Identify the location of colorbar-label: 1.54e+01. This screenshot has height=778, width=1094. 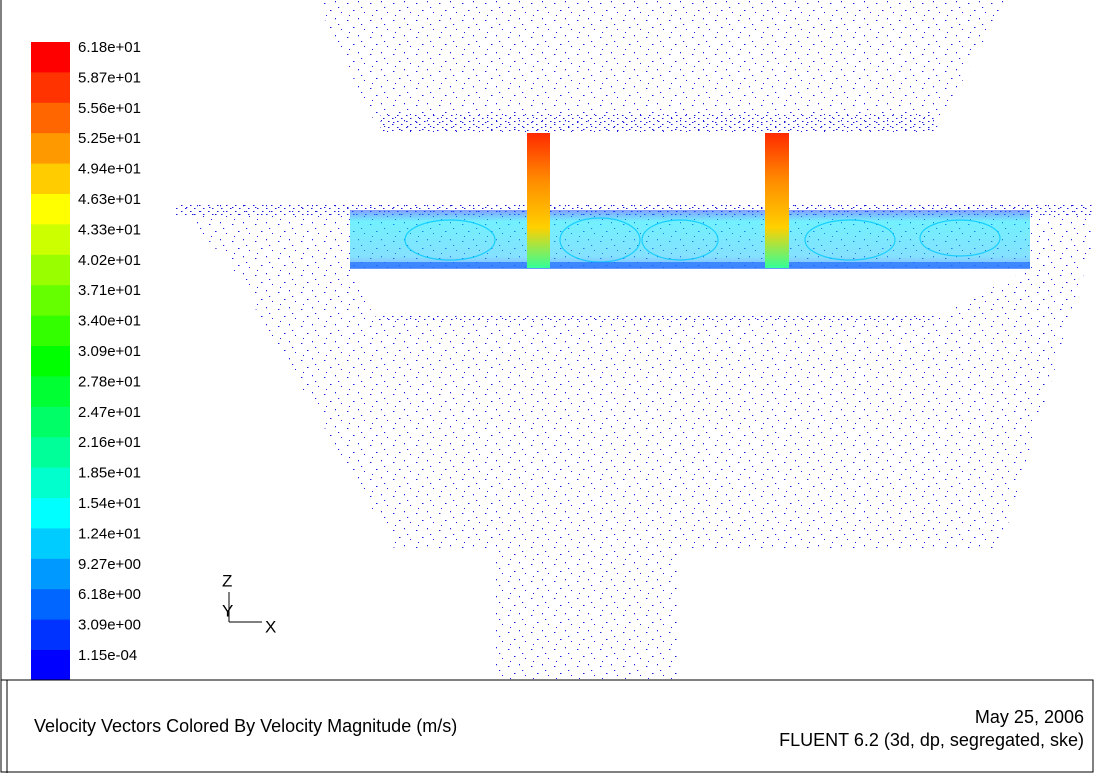
(109, 503).